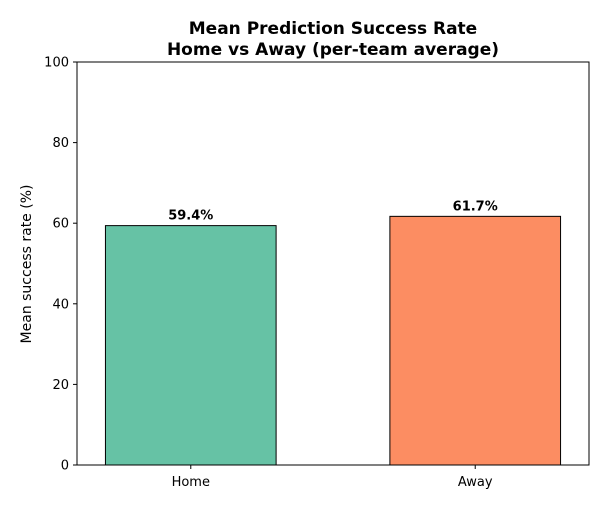 The image size is (610, 509). What do you see at coordinates (60, 265) in the screenshot?
I see `y-axis-ticks: 0 20 40 60 80 100` at bounding box center [60, 265].